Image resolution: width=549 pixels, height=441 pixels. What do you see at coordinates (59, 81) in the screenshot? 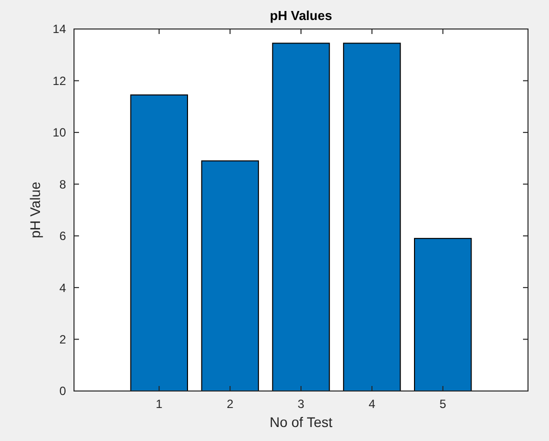
I see `y-tick-label: 12` at bounding box center [59, 81].